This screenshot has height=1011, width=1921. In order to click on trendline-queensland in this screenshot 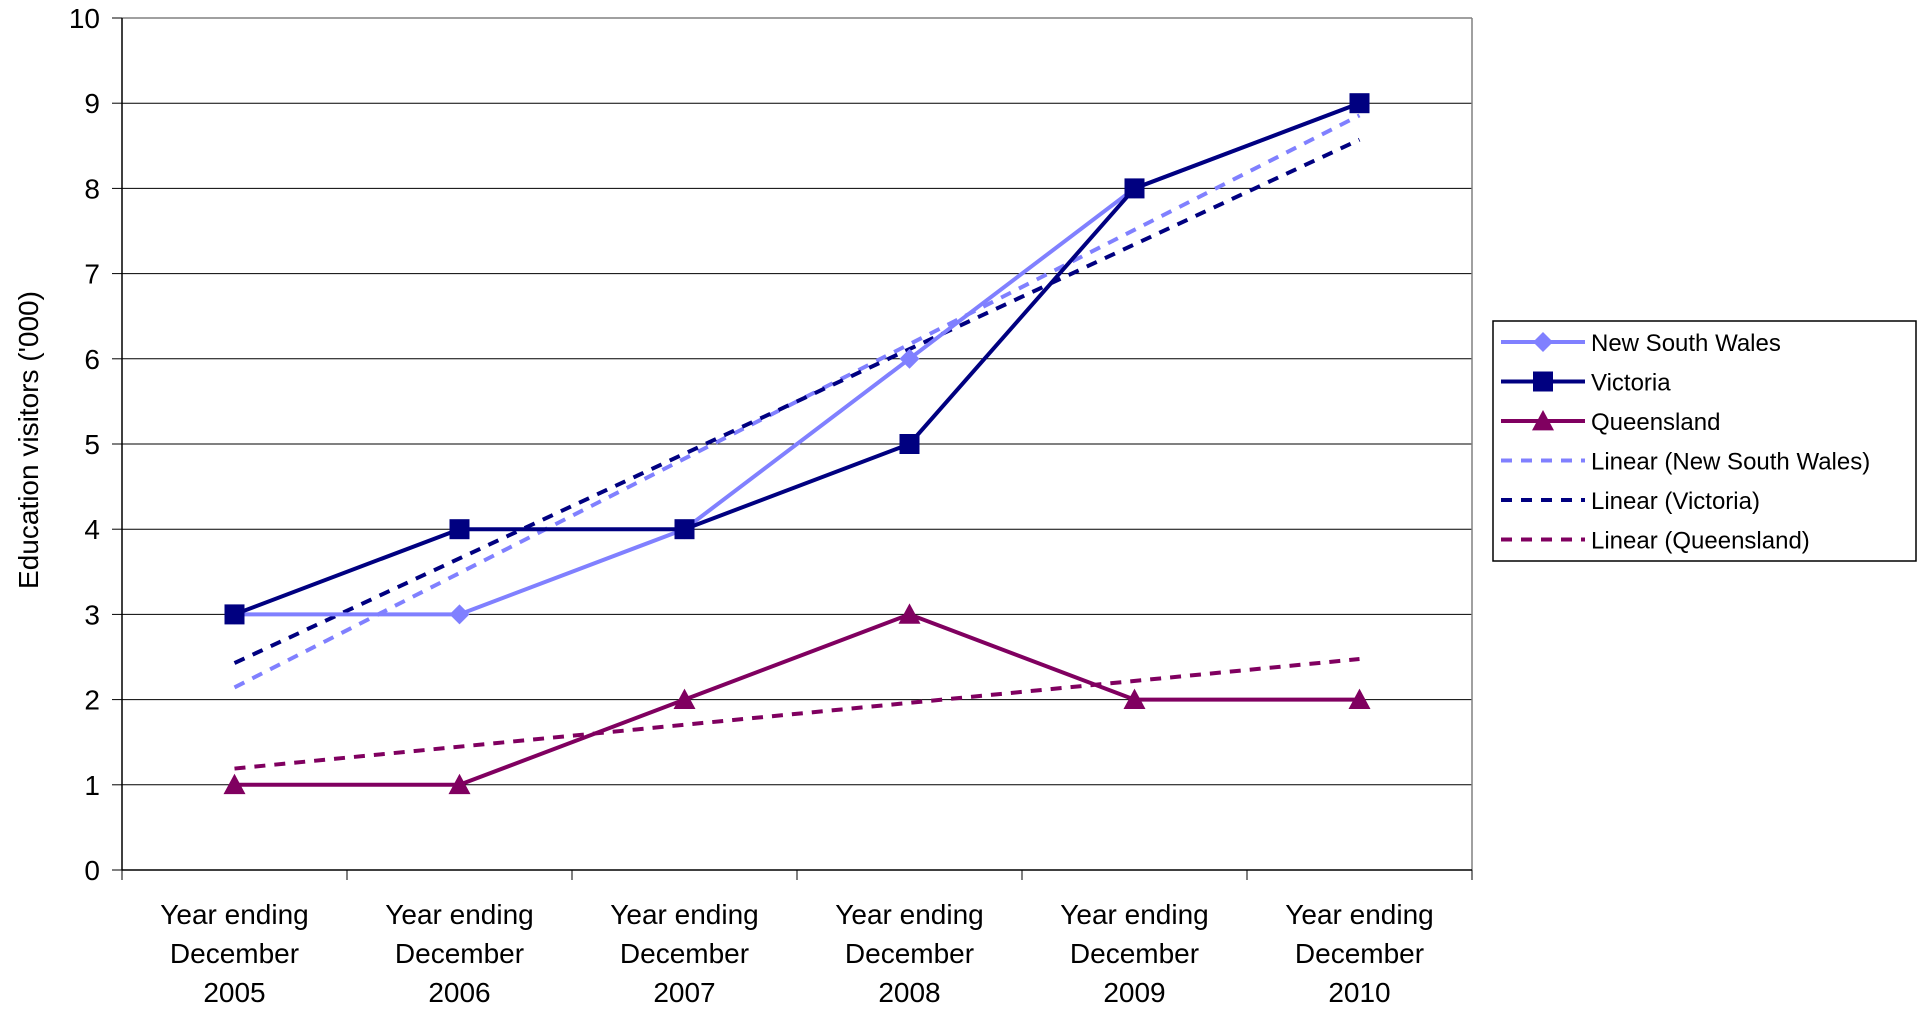, I will do `click(797, 714)`.